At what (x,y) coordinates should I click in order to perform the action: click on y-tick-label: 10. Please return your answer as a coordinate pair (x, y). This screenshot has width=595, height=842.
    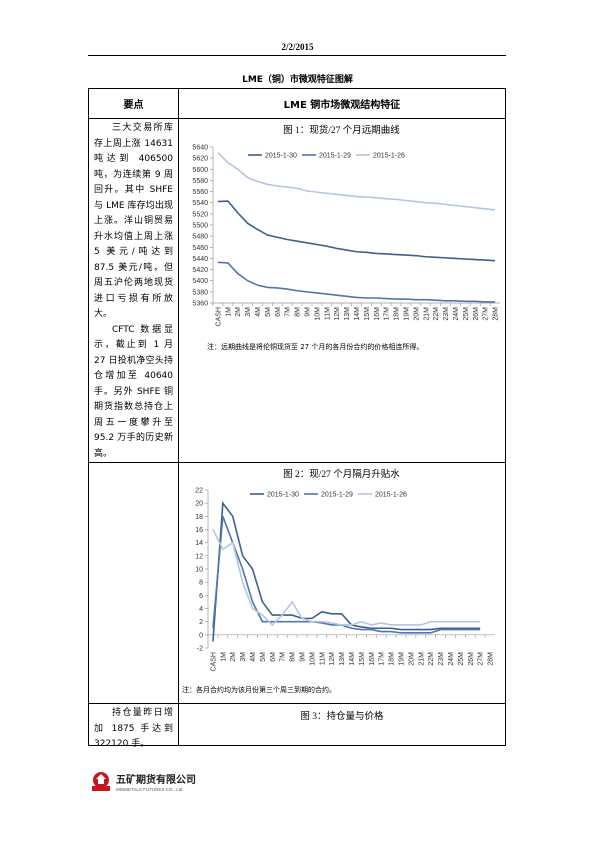
    Looking at the image, I should click on (199, 570).